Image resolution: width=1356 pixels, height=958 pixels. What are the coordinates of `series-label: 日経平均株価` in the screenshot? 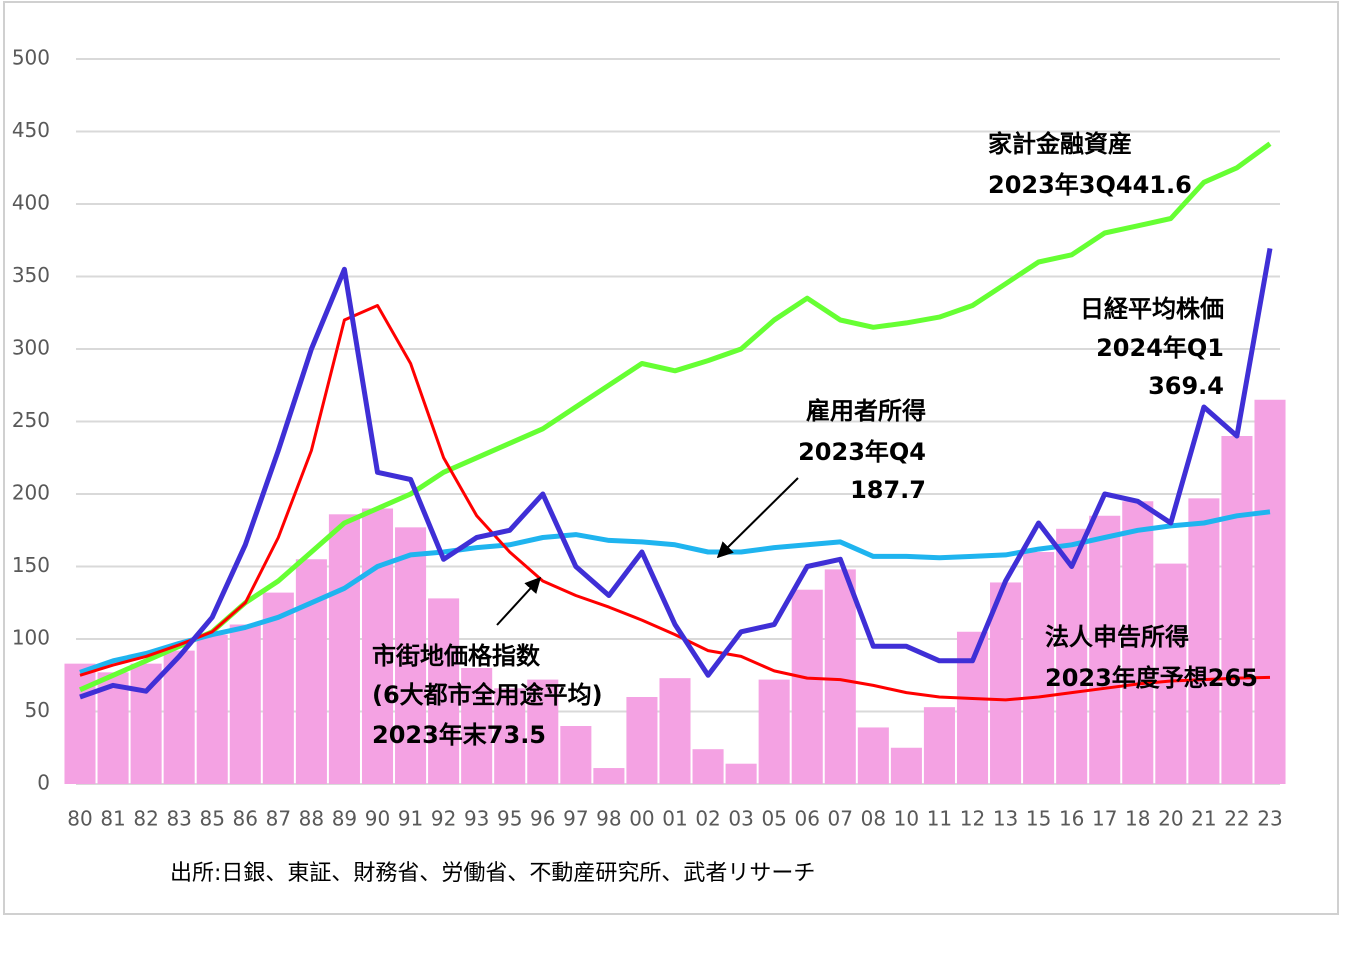 It's located at (1152, 309).